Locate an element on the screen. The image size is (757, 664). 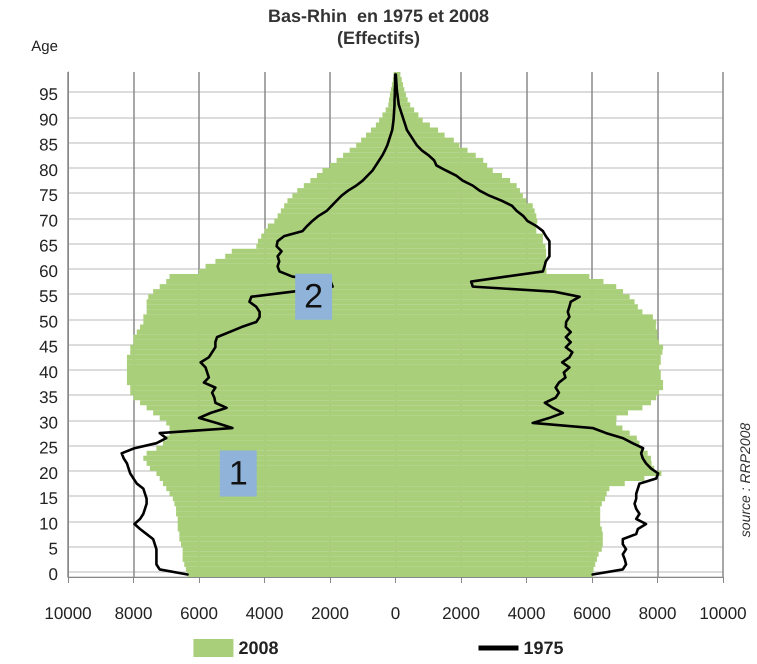
x-tick-label: 0 is located at coordinates (395, 613).